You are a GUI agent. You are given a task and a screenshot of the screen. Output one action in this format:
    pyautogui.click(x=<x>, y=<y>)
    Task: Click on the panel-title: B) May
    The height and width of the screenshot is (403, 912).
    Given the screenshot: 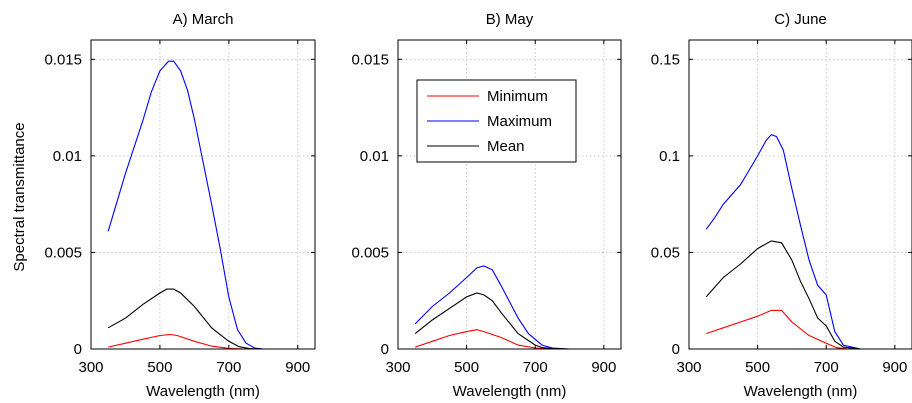 What is the action you would take?
    pyautogui.click(x=510, y=19)
    